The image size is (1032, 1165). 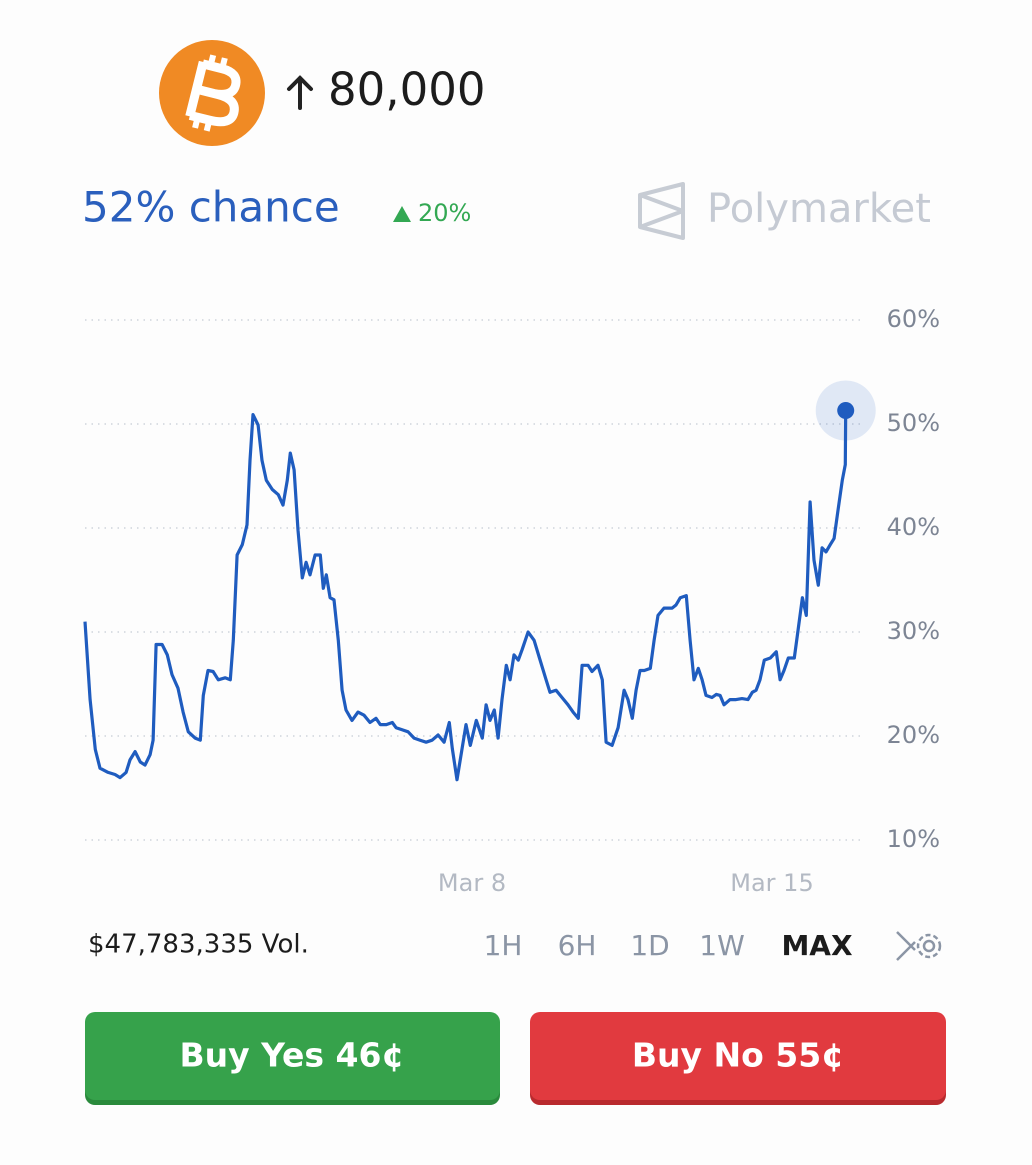 What do you see at coordinates (913, 631) in the screenshot?
I see `y-tick-label: 30%` at bounding box center [913, 631].